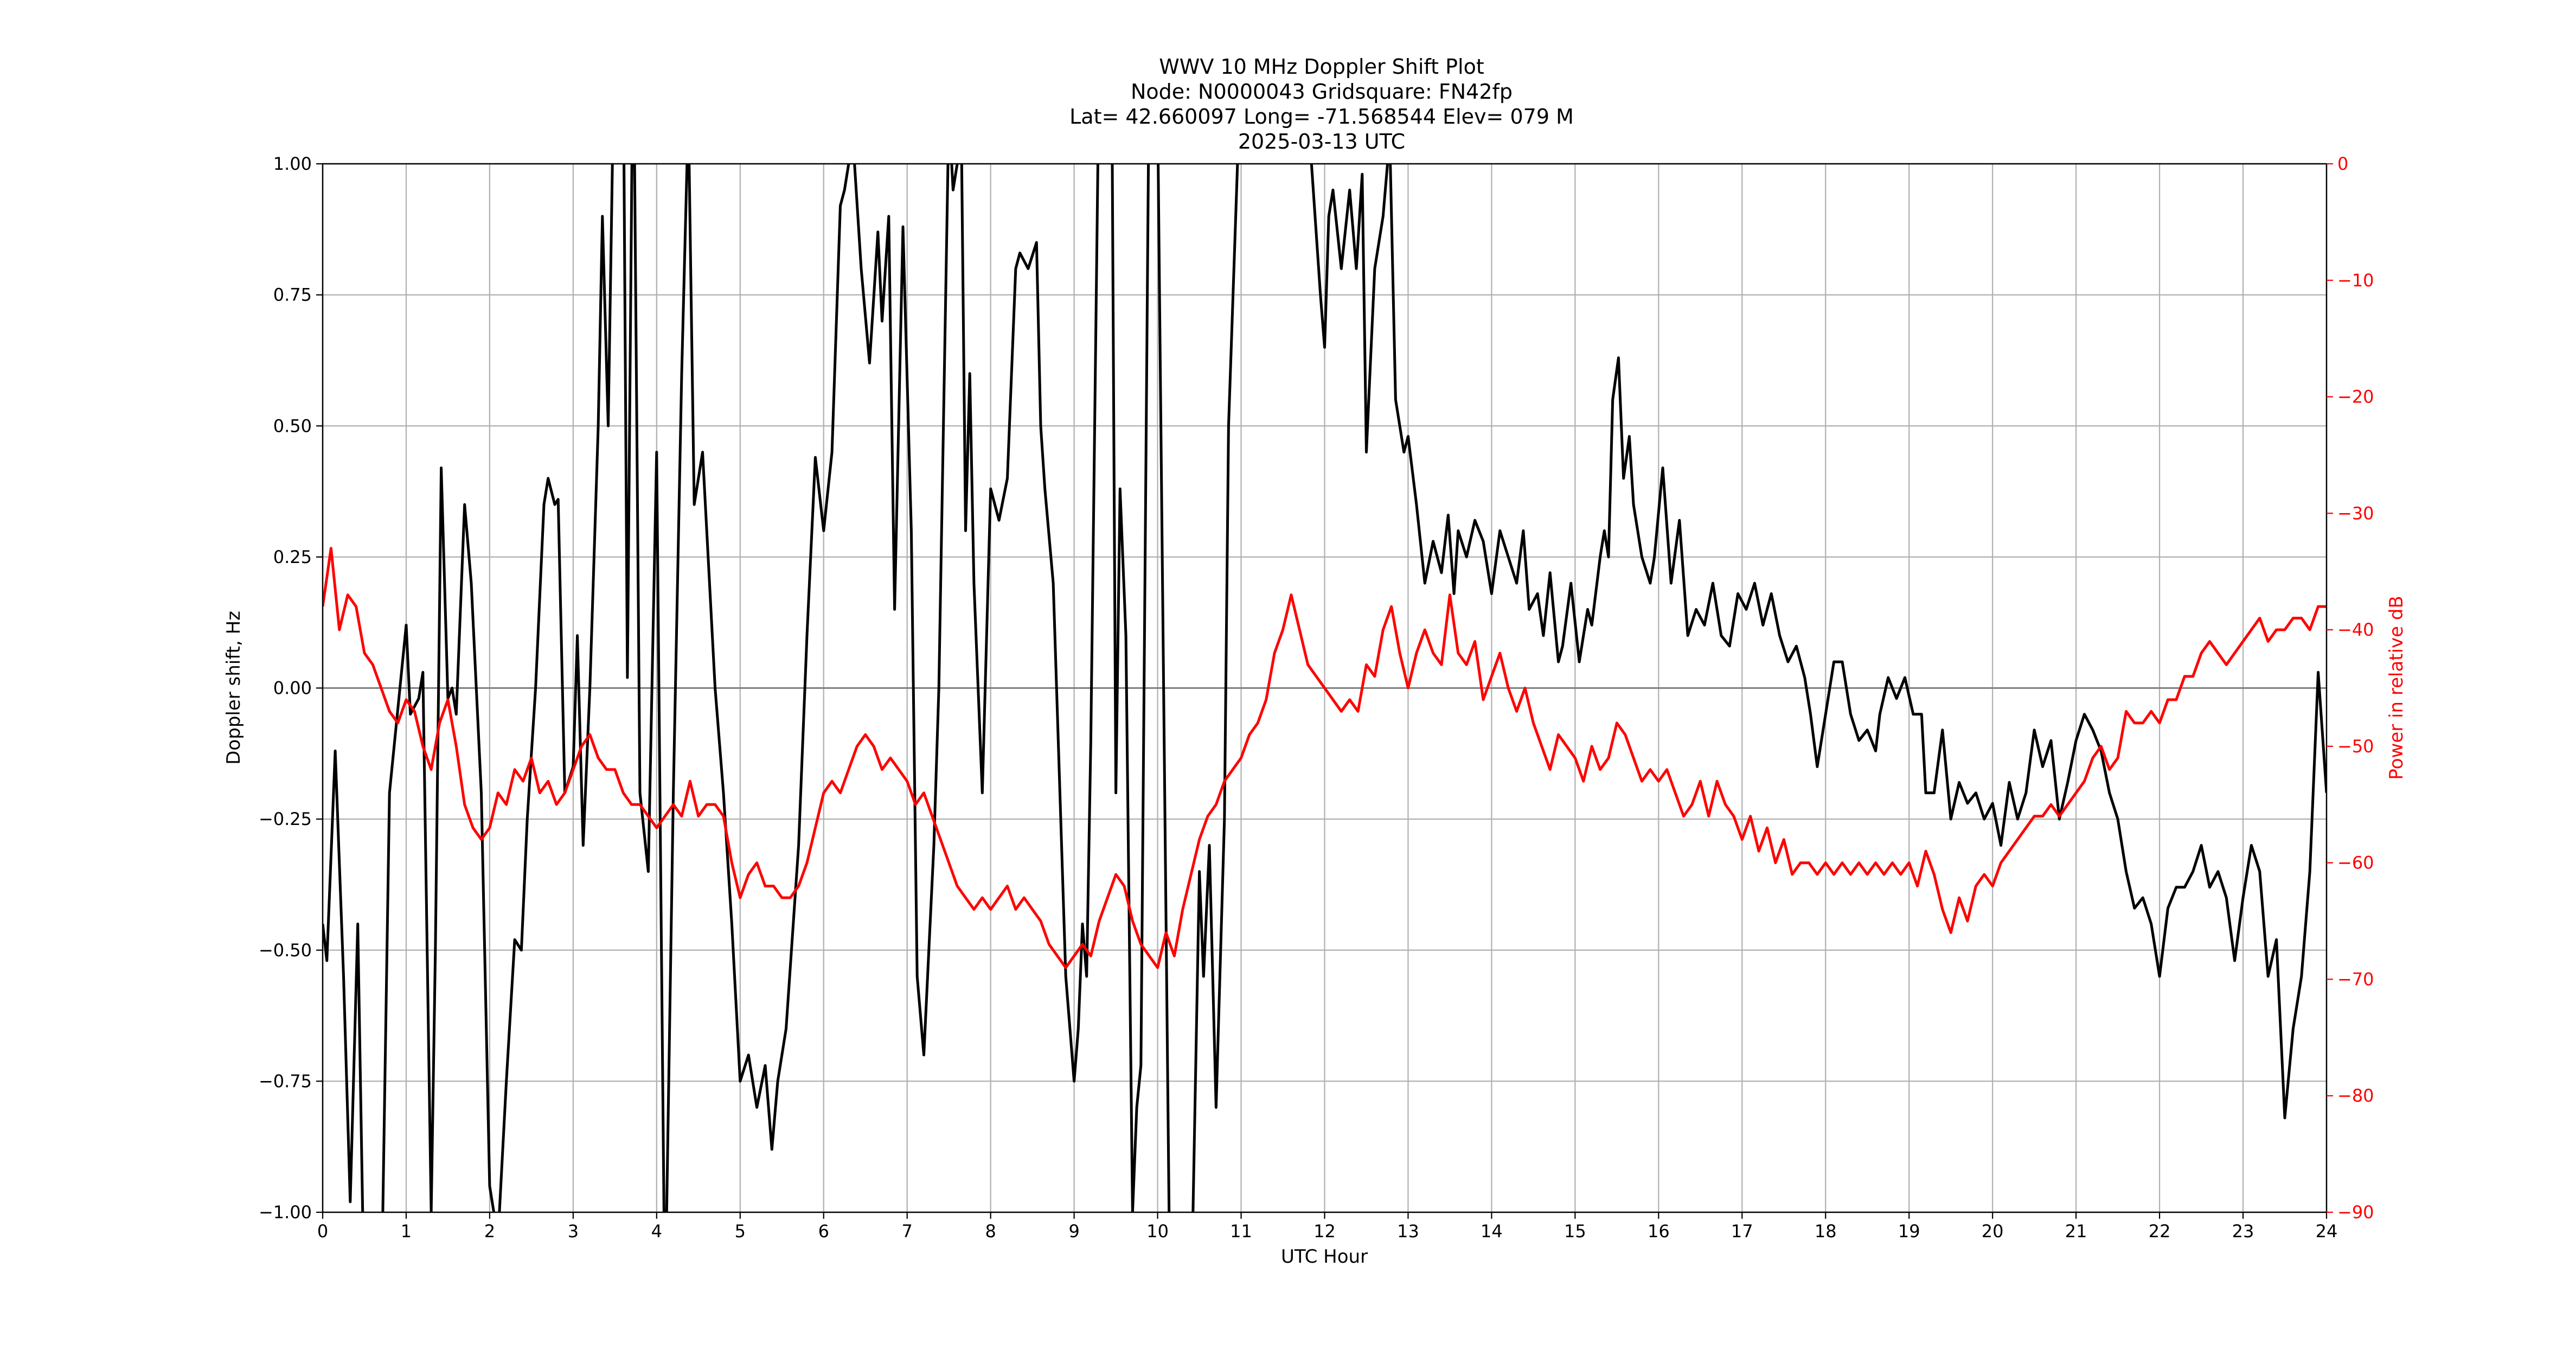 The width and height of the screenshot is (2576, 1356). What do you see at coordinates (1492, 1231) in the screenshot?
I see `x-tick-label: 14` at bounding box center [1492, 1231].